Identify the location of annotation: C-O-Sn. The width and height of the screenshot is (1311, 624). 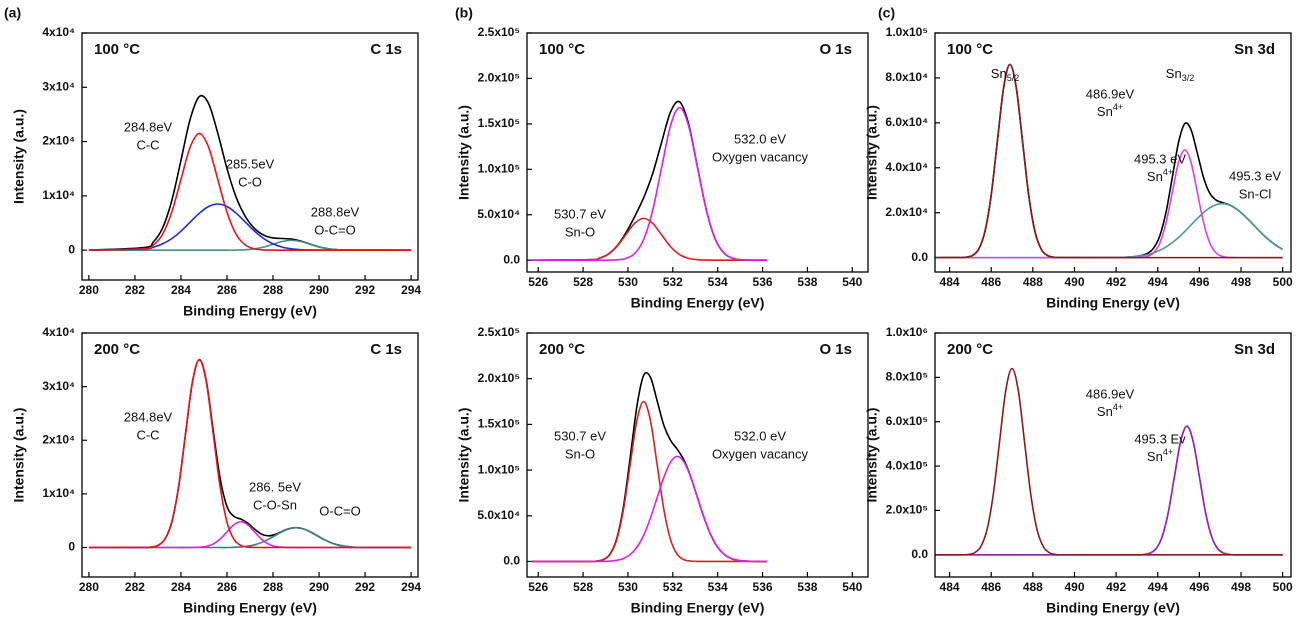
(275, 504).